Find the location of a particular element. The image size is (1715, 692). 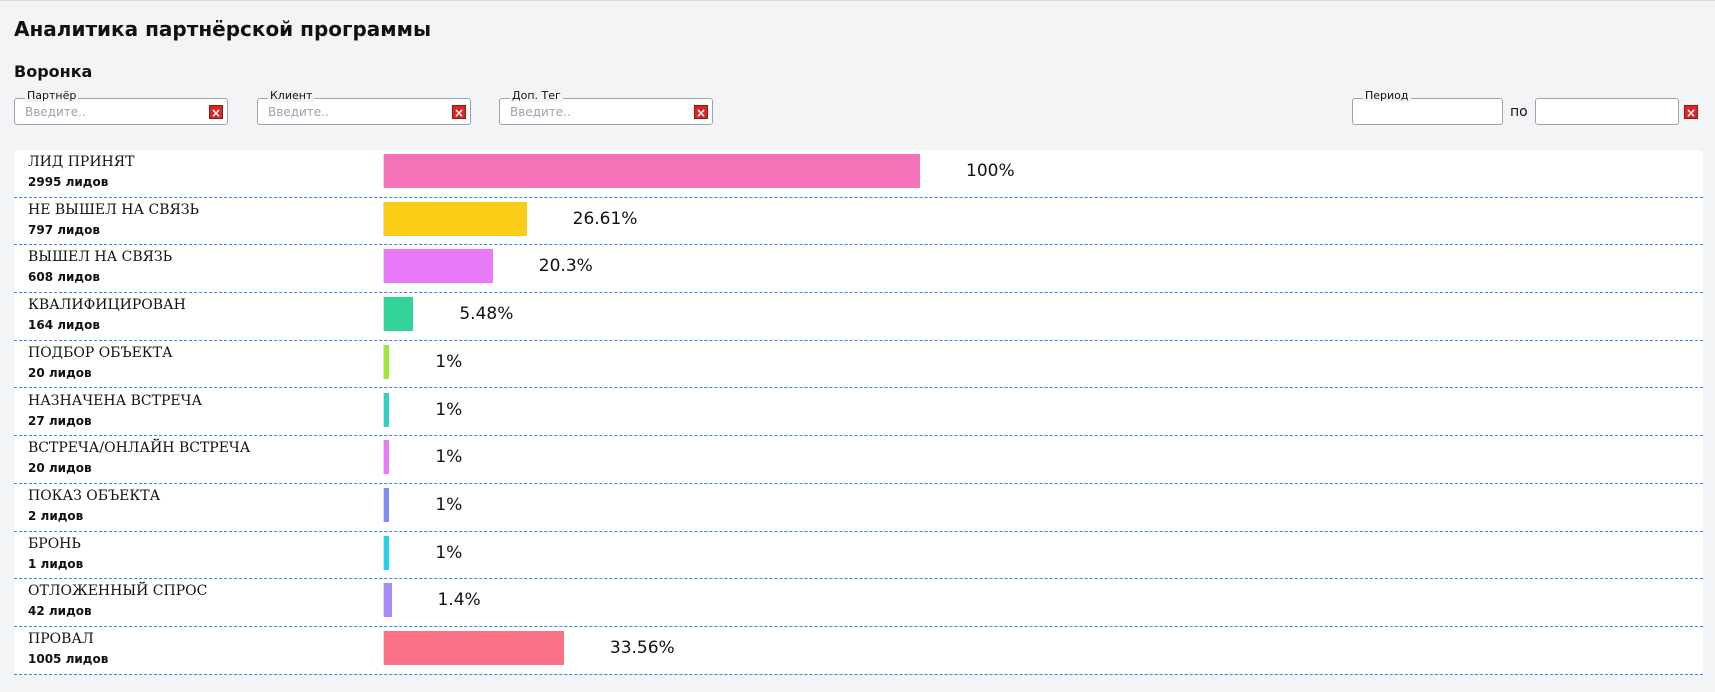

filter-input: Доп. Тег Введите.. is located at coordinates (606, 107).